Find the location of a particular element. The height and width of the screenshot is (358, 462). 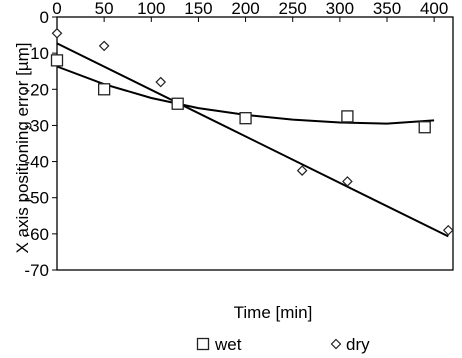

x-tick-label: 400 is located at coordinates (434, 9).